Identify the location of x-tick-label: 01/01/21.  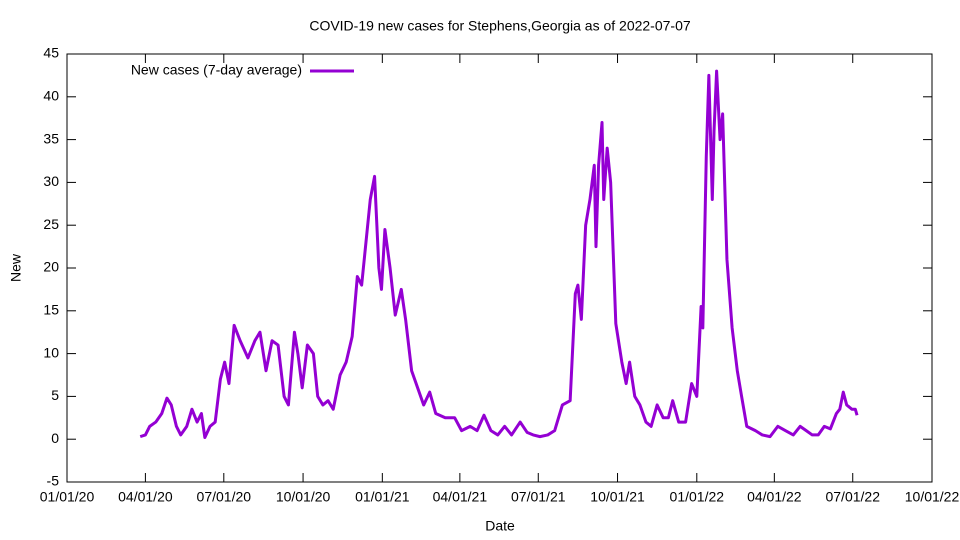
(382, 497).